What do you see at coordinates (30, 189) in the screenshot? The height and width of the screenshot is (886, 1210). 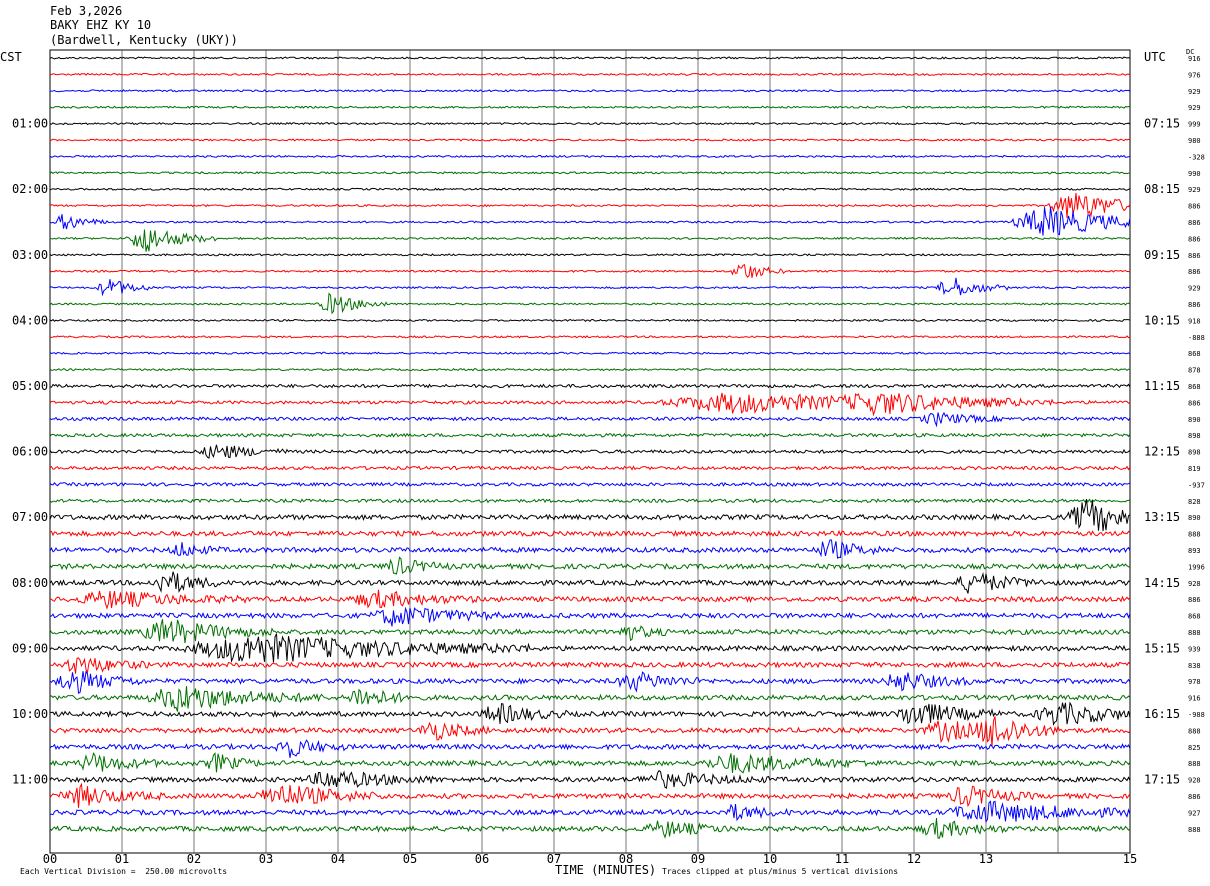 I see `left-hour-label: 02:00` at bounding box center [30, 189].